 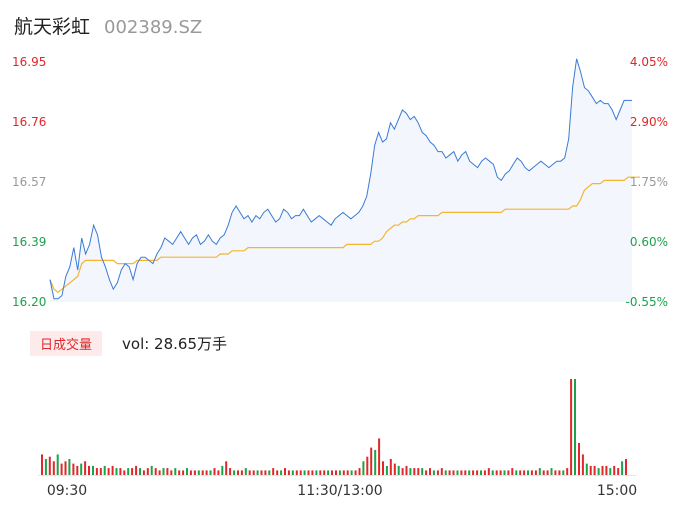 I want to click on y-tick-left: 16.20, so click(x=29, y=302).